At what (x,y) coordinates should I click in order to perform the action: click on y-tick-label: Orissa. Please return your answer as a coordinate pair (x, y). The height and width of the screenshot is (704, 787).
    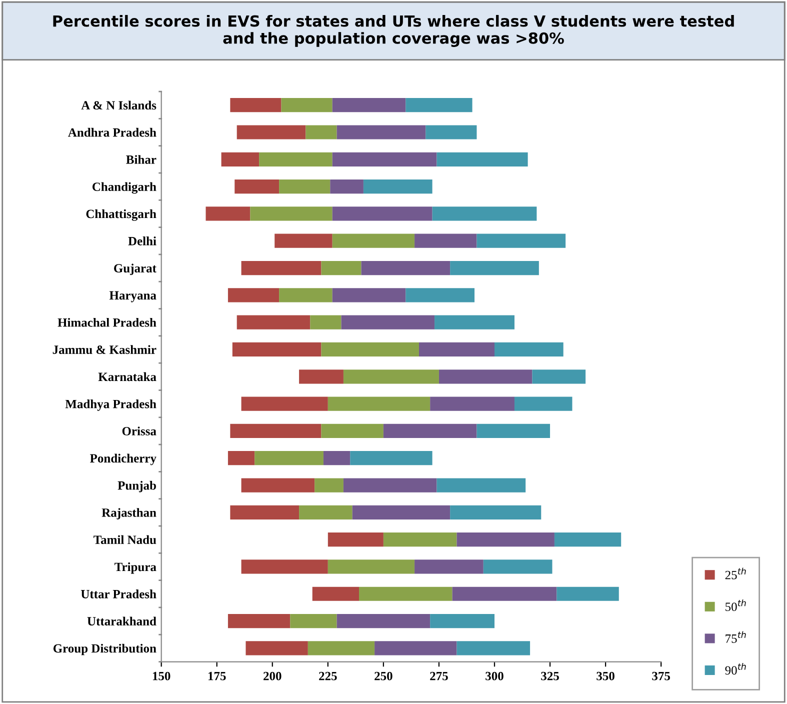
    Looking at the image, I should click on (139, 431).